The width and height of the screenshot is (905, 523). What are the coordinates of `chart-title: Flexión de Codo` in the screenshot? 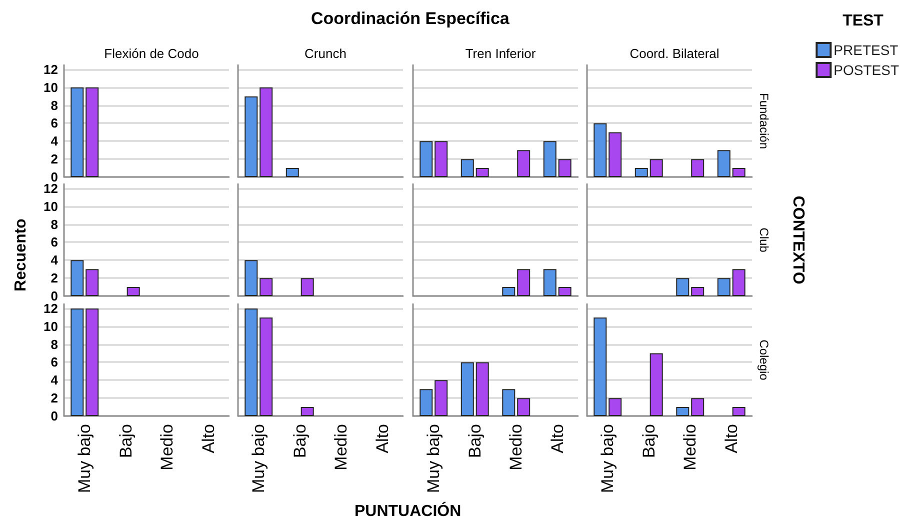 It's located at (151, 53).